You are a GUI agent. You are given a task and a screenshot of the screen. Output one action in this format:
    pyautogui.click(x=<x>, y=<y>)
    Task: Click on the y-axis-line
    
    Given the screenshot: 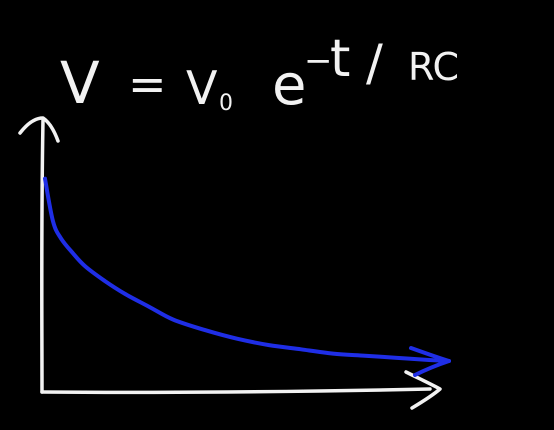 What is the action you would take?
    pyautogui.click(x=42, y=256)
    